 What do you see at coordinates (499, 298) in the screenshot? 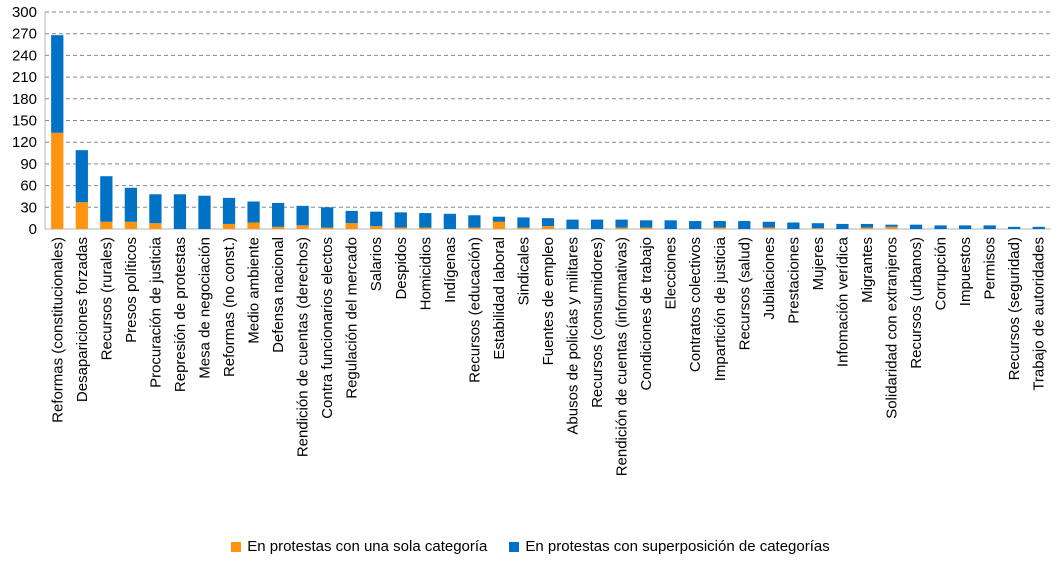
I see `x-tick-label: Estabilidad laboral` at bounding box center [499, 298].